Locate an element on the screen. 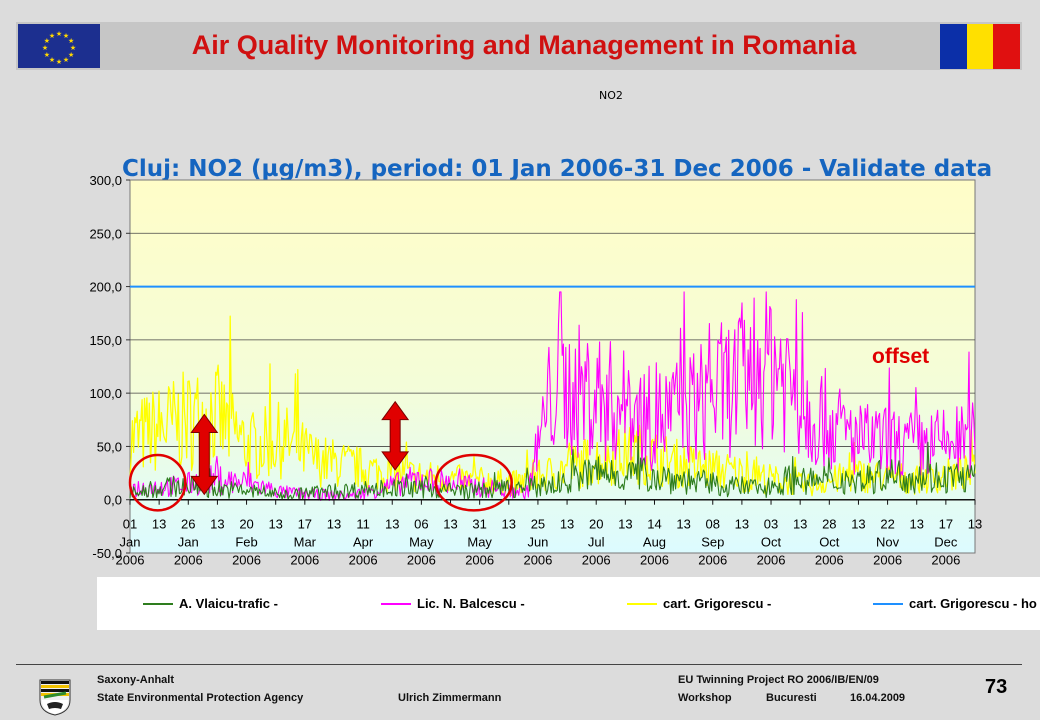 The width and height of the screenshot is (1040, 720). footer-date: 16.04.2009 is located at coordinates (878, 698).